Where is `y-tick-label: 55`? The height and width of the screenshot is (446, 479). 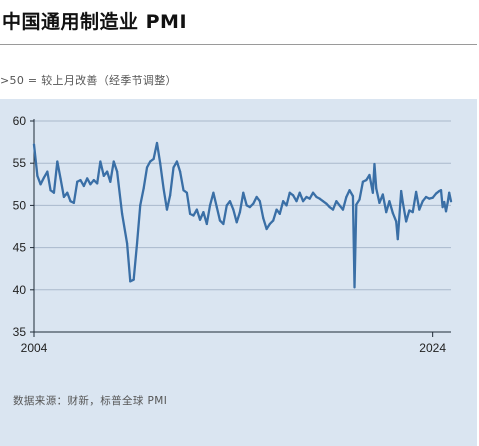
y-tick-label: 55 is located at coordinates (20, 163).